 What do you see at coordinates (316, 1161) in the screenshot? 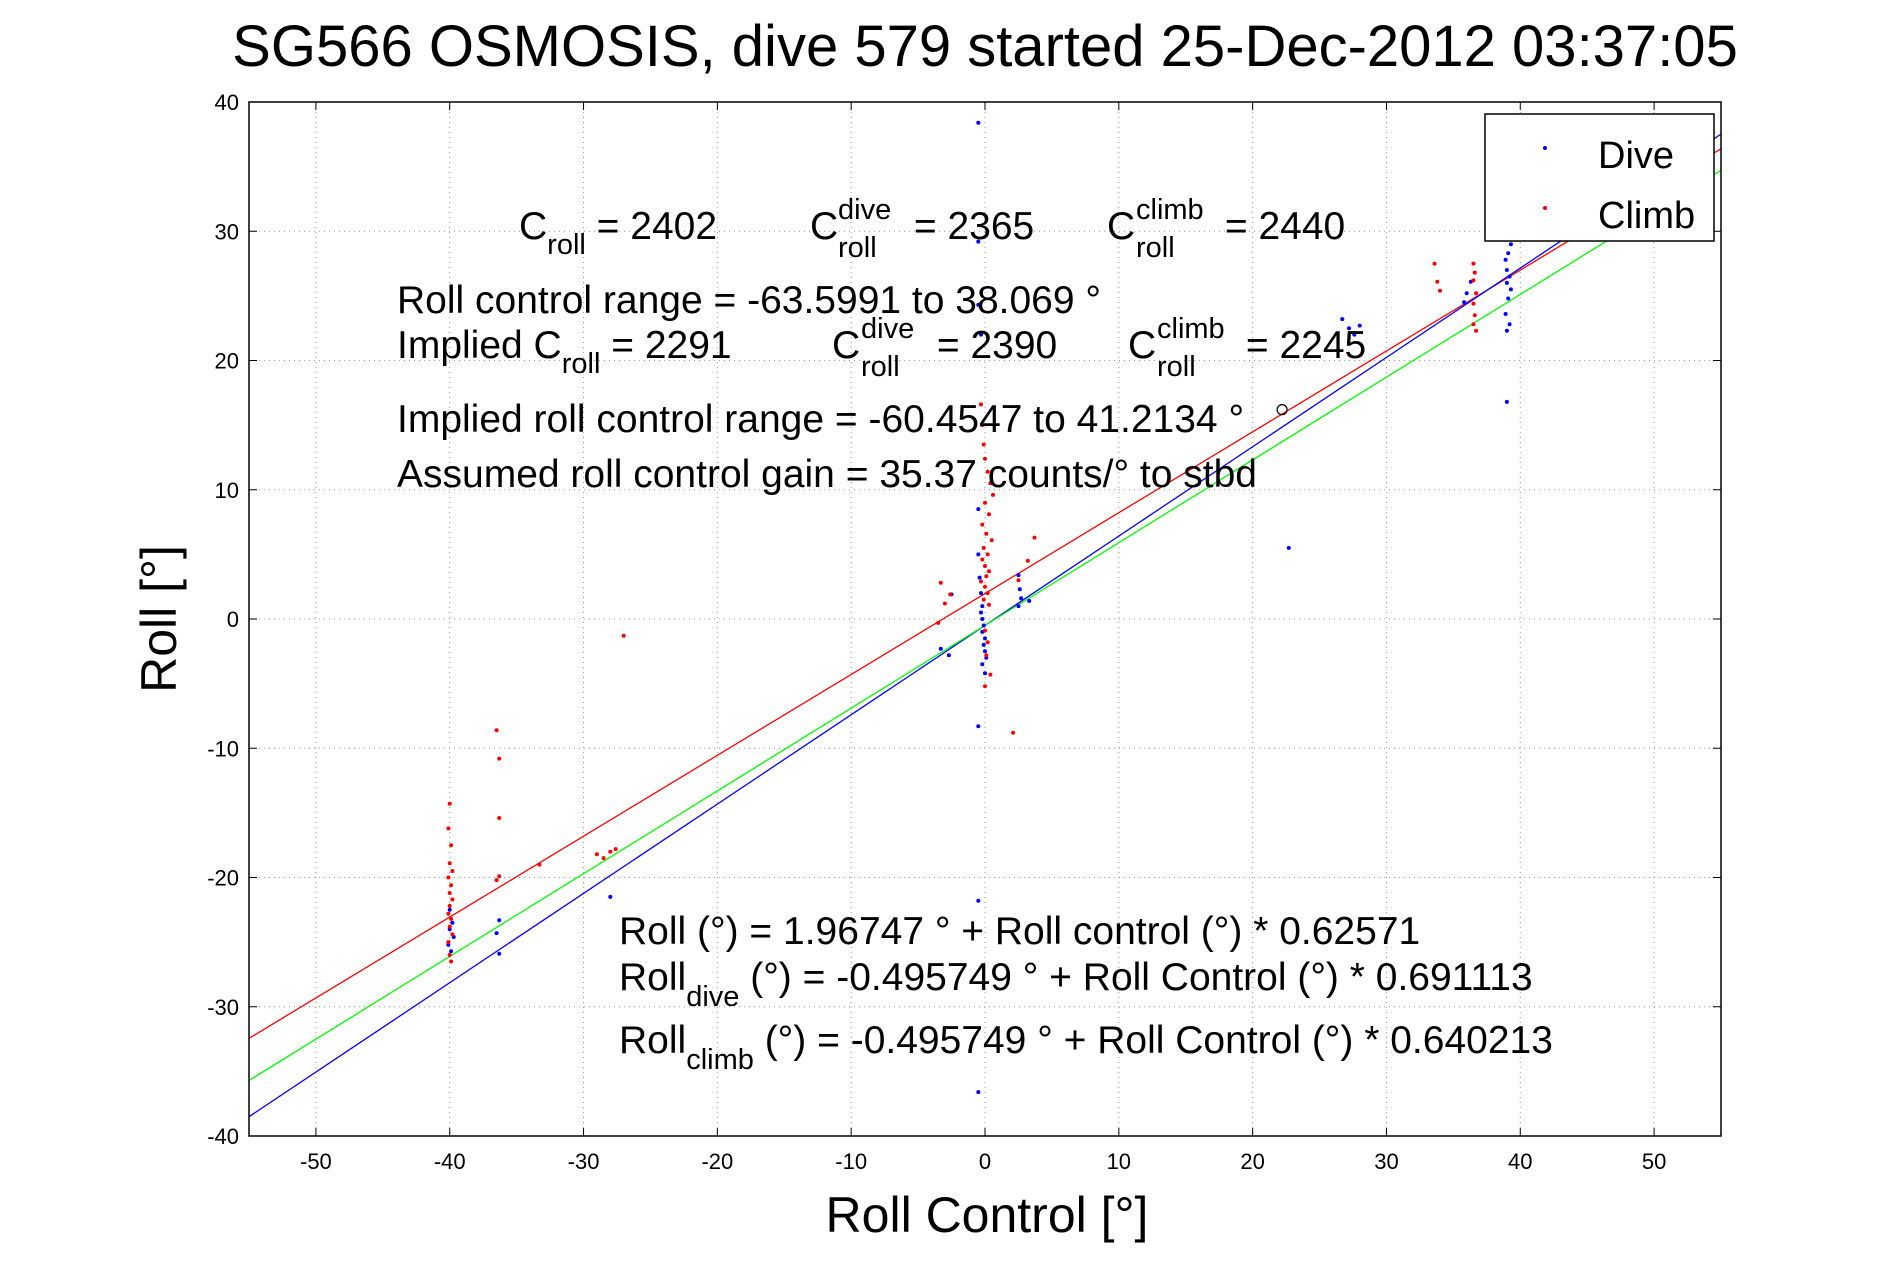
I see `x-tick-label: -50` at bounding box center [316, 1161].